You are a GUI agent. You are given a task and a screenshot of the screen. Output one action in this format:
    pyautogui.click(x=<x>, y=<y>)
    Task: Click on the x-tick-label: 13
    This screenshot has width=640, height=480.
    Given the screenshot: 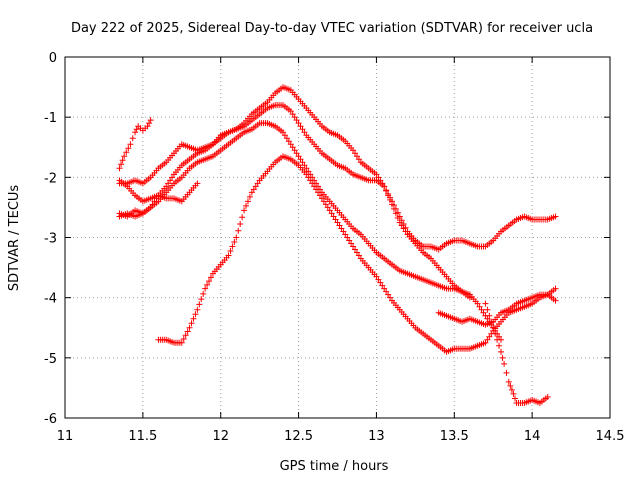 What is the action you would take?
    pyautogui.click(x=376, y=436)
    